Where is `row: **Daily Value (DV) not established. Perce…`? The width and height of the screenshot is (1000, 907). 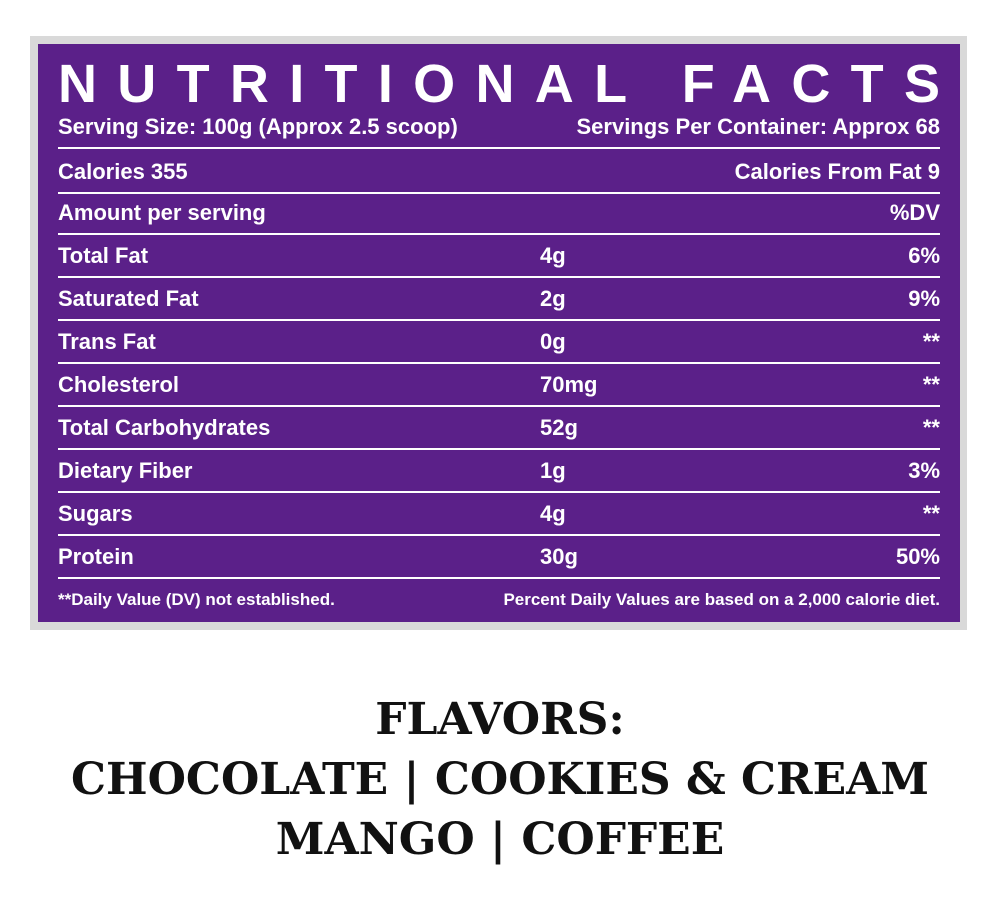 row: **Daily Value (DV) not established. Perce… is located at coordinates (499, 599).